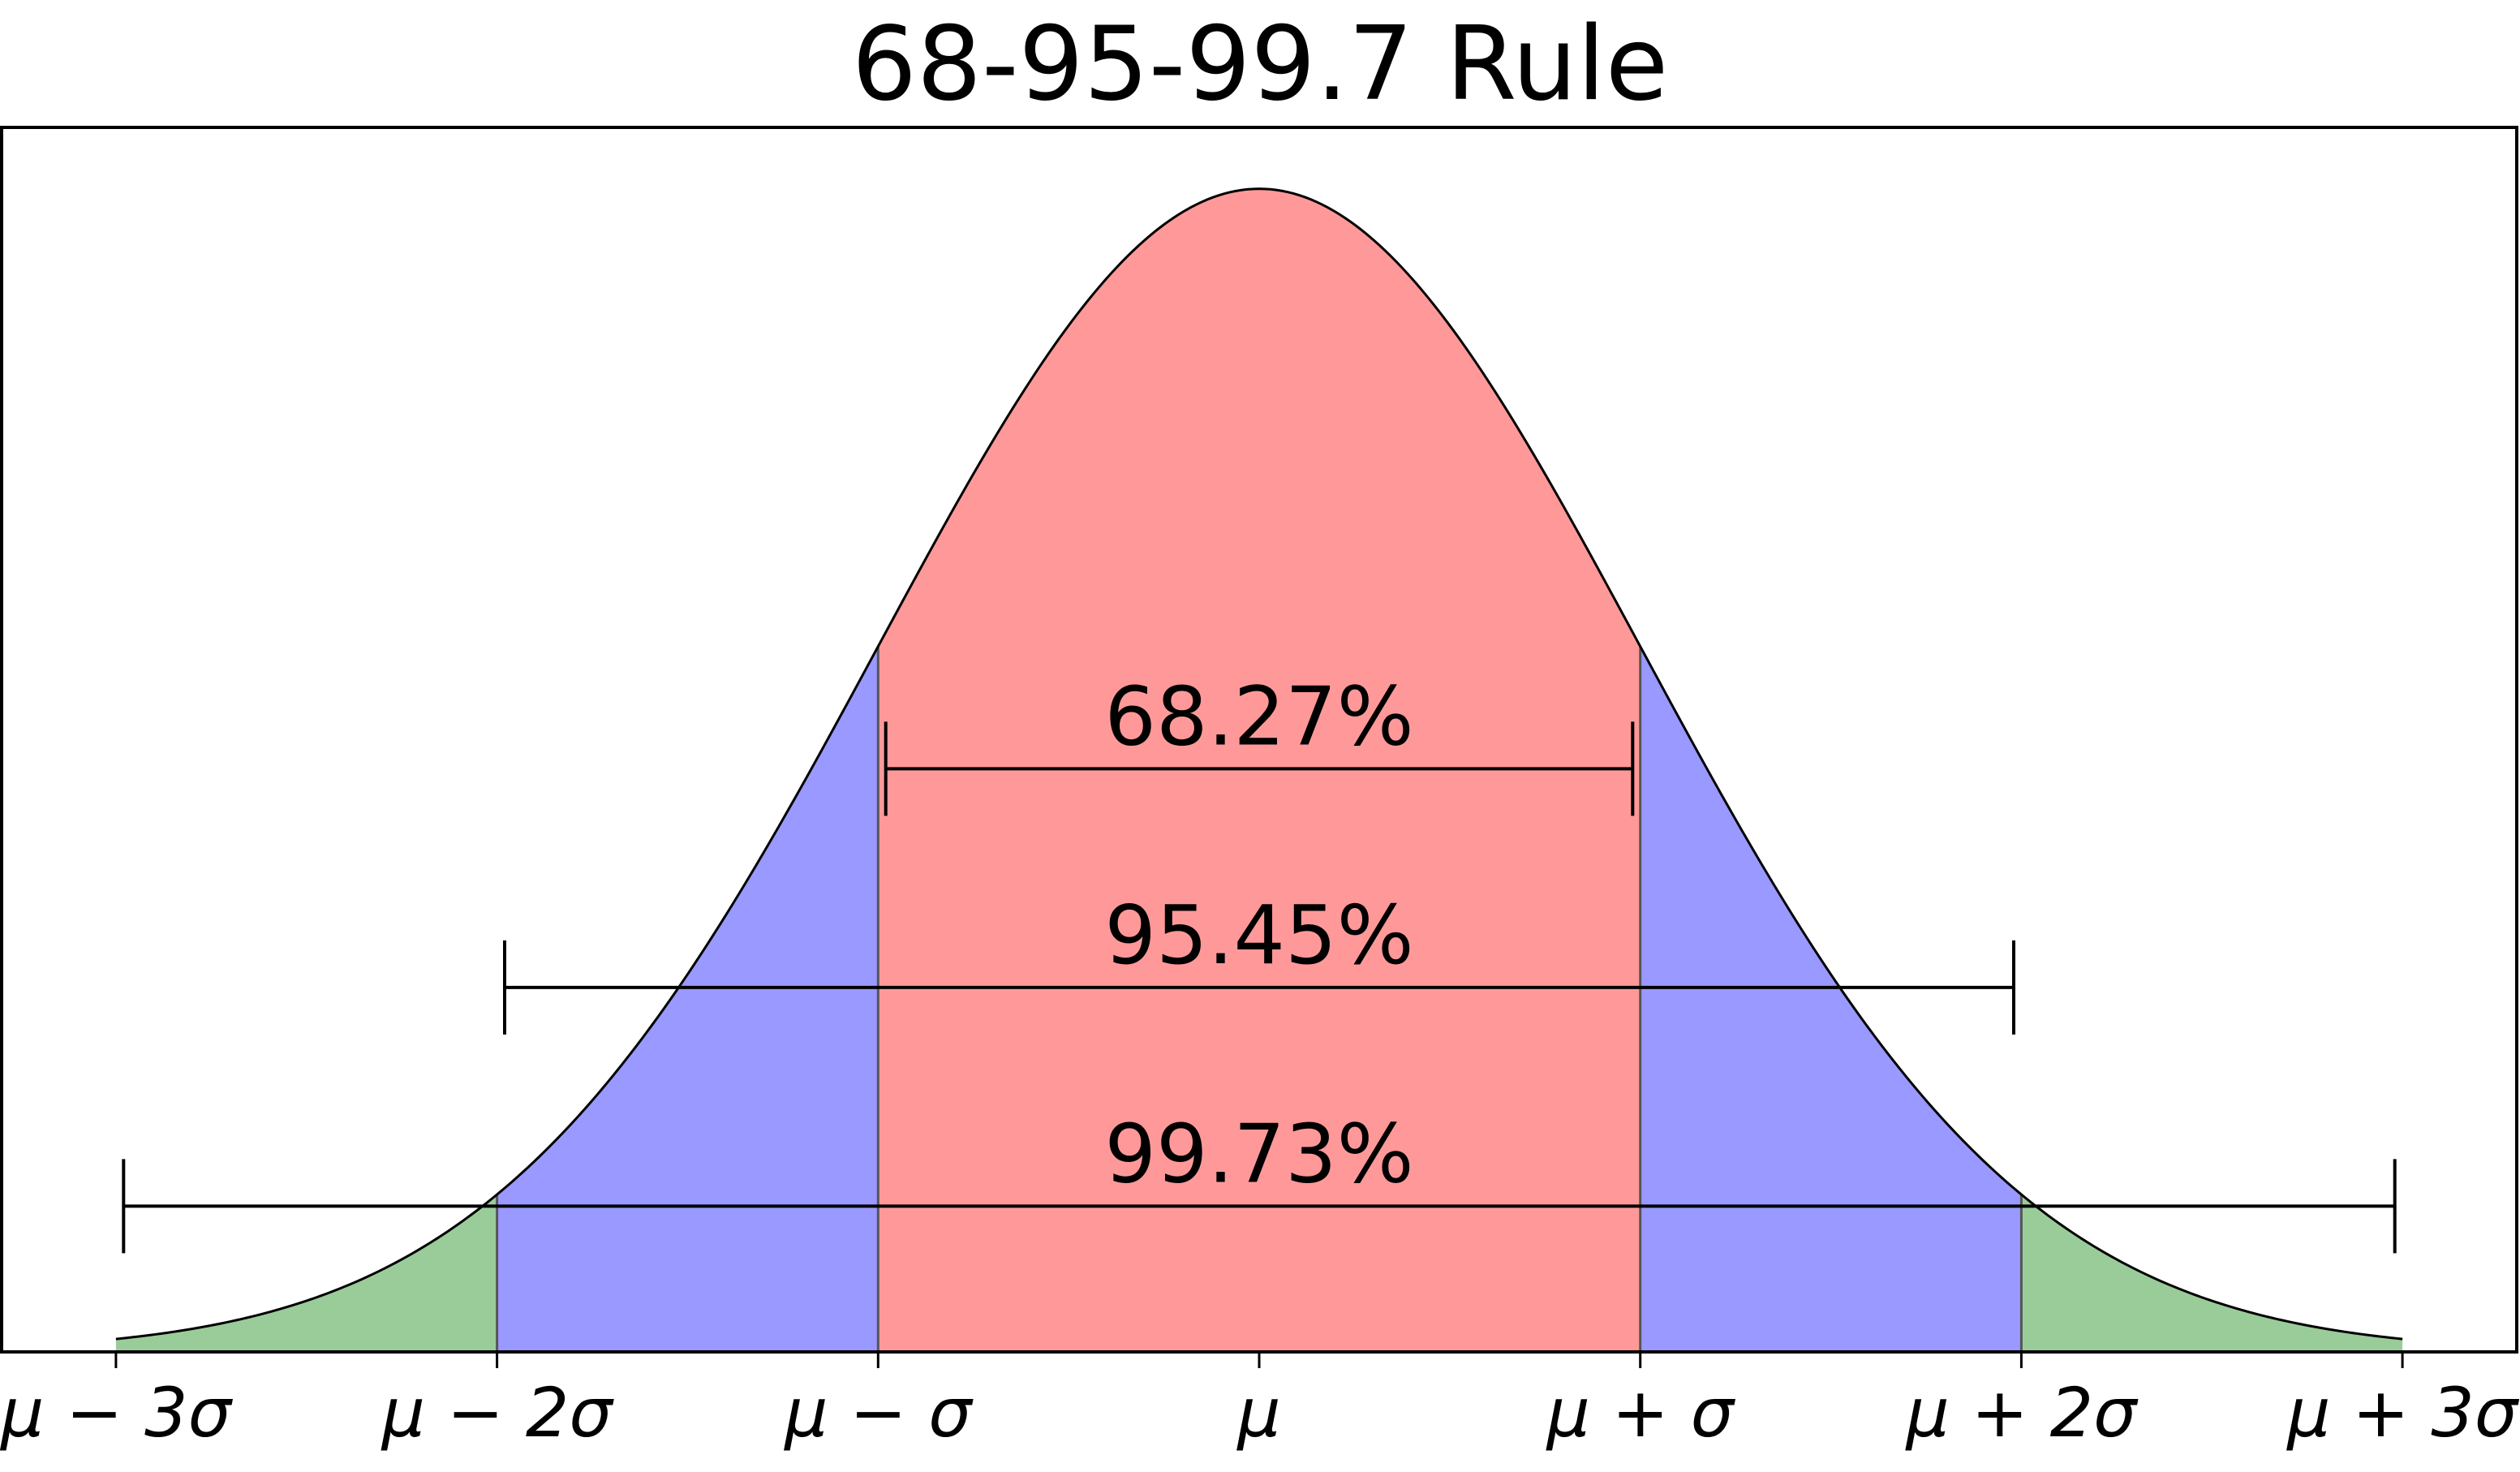 The image size is (2520, 1472). What do you see at coordinates (498, 1413) in the screenshot?
I see `x-tick-label-1: μ − 2σ` at bounding box center [498, 1413].